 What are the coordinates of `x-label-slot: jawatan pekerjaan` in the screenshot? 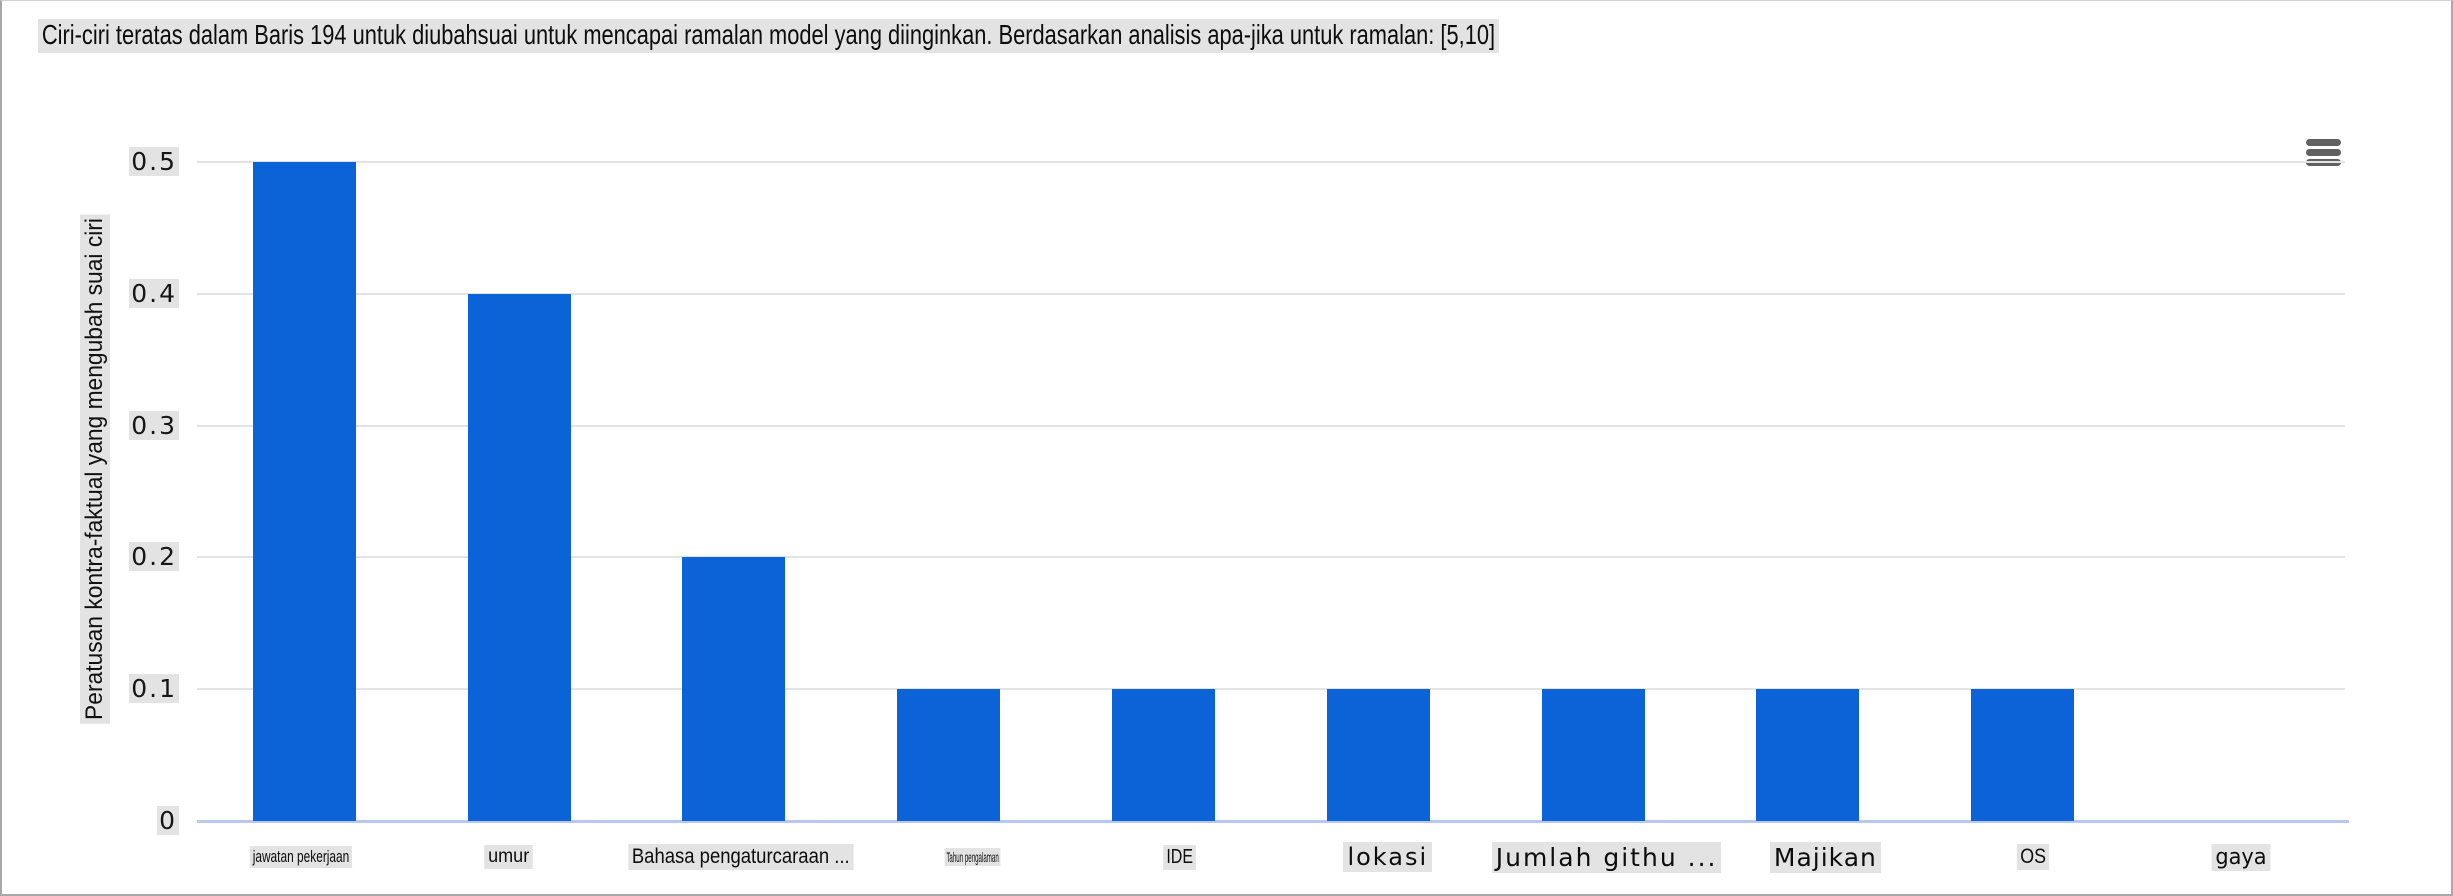 It's located at (301, 857).